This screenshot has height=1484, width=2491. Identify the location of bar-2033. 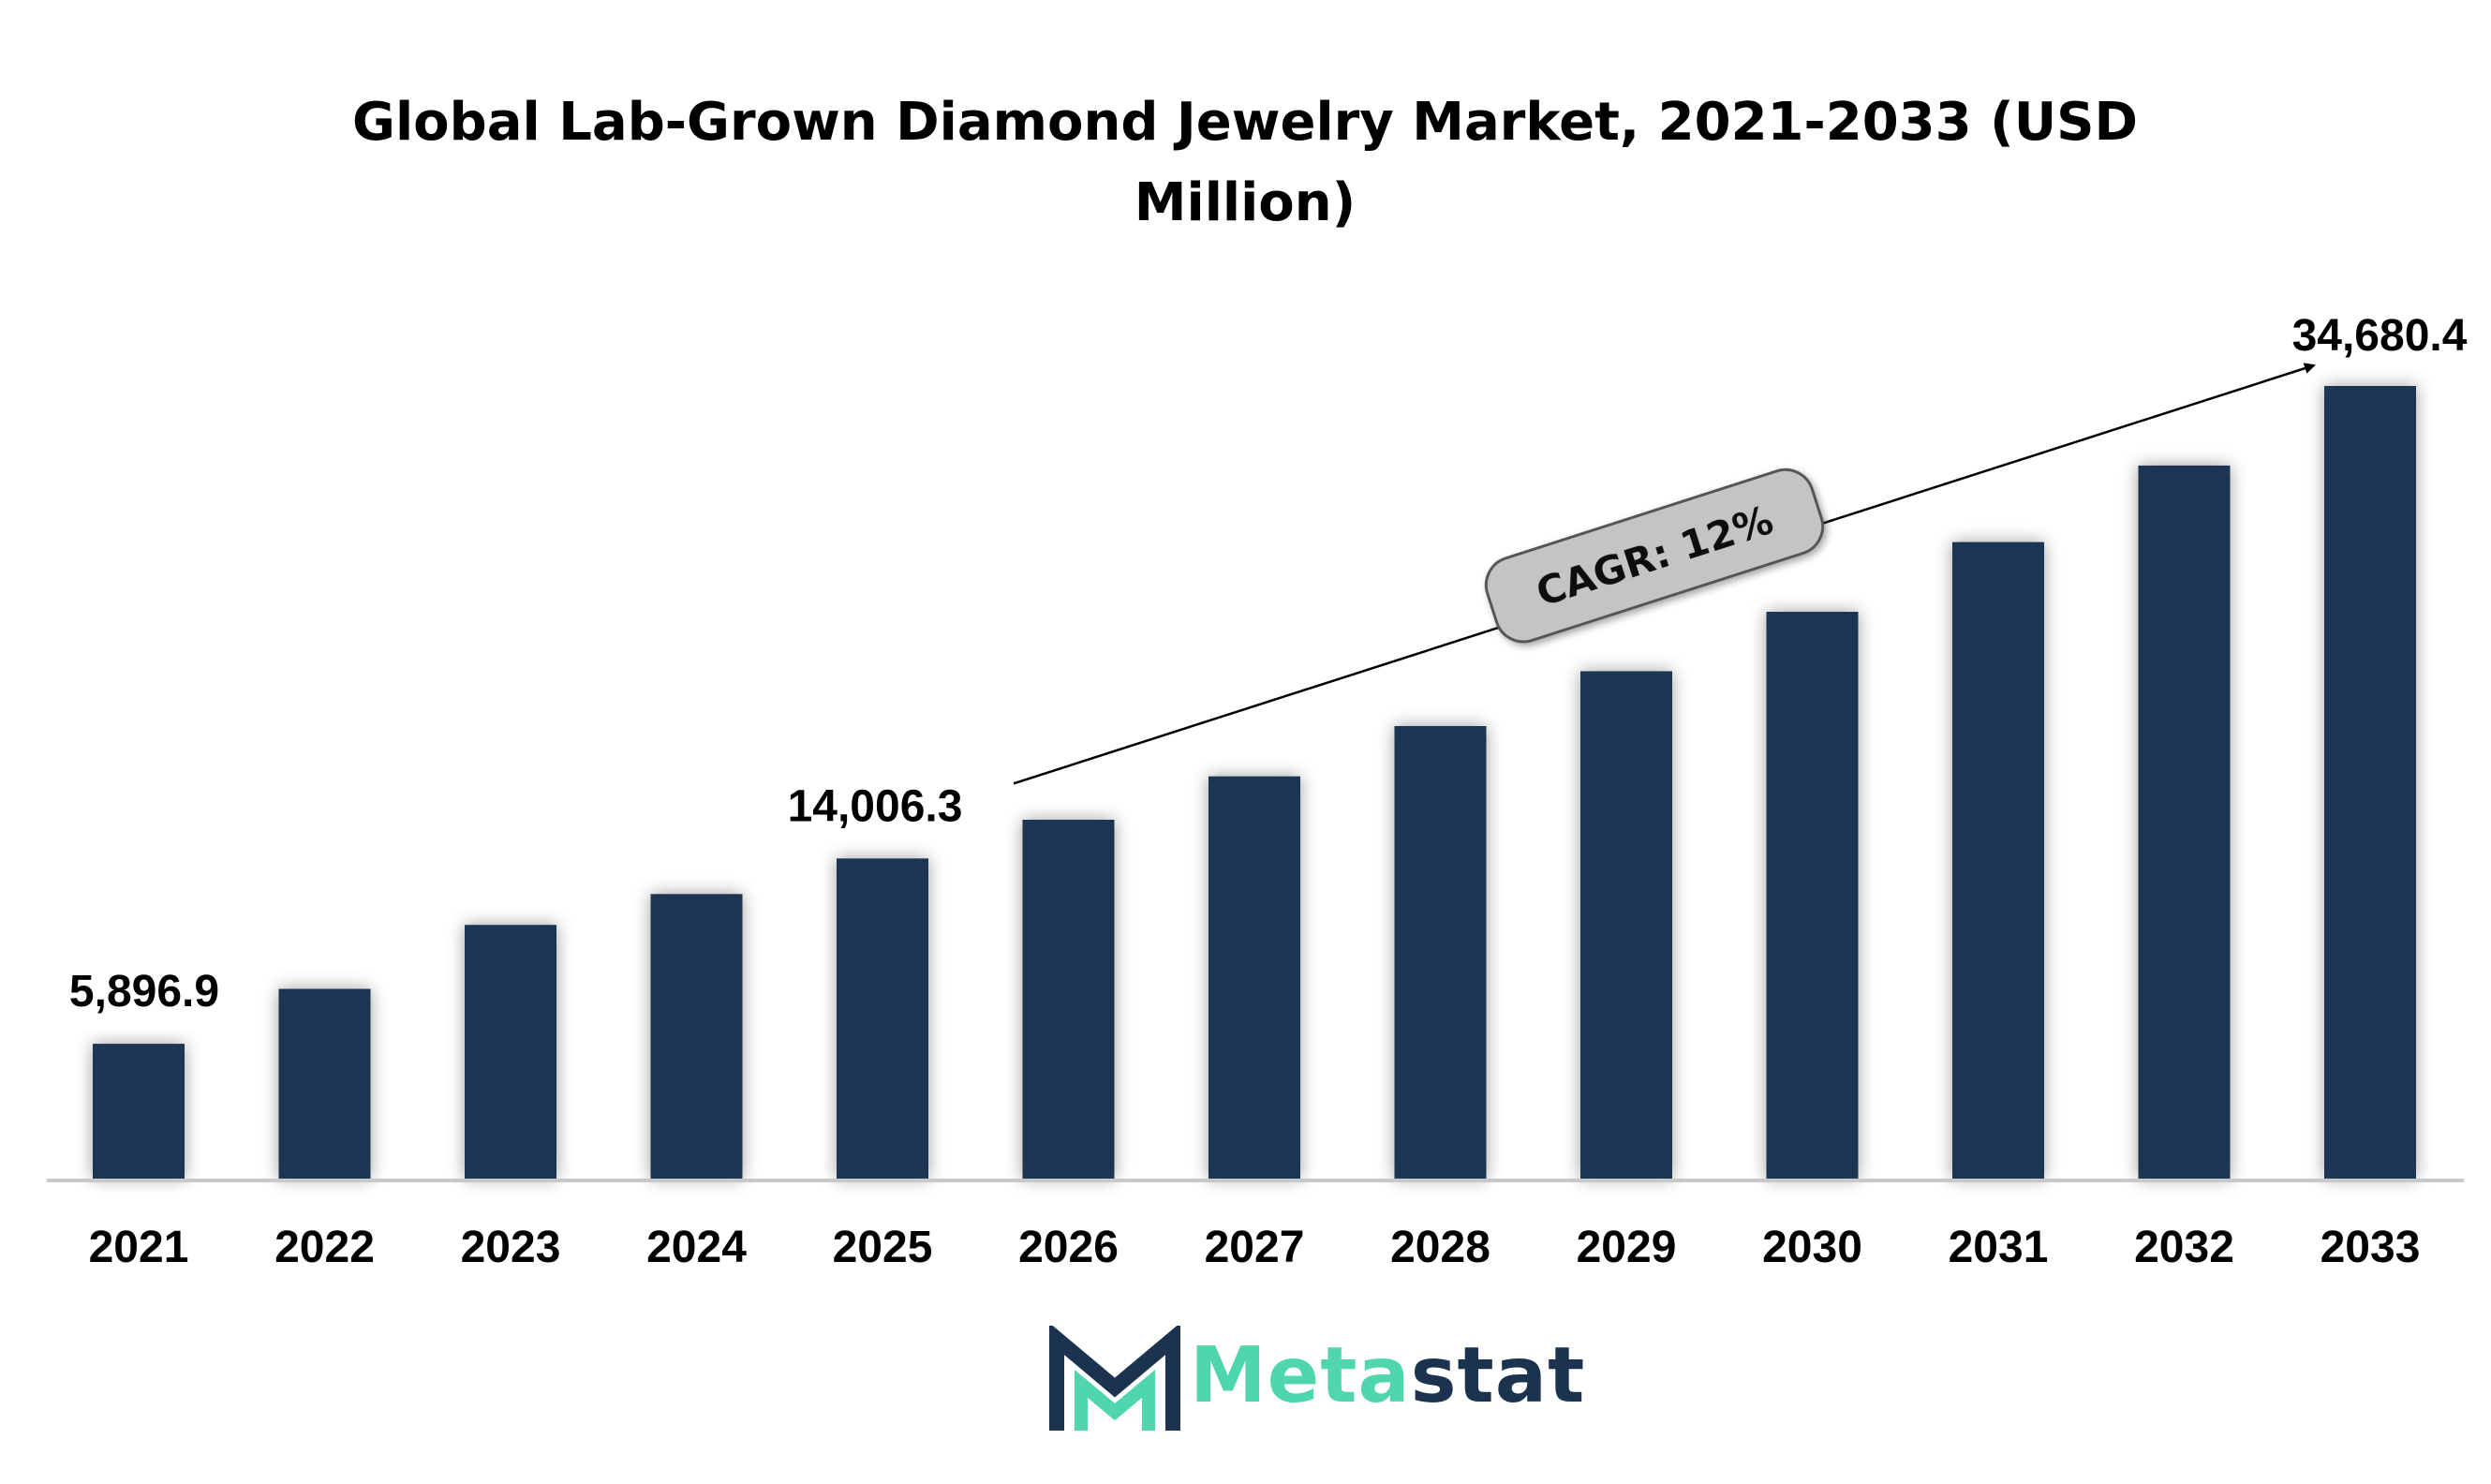
(2370, 782).